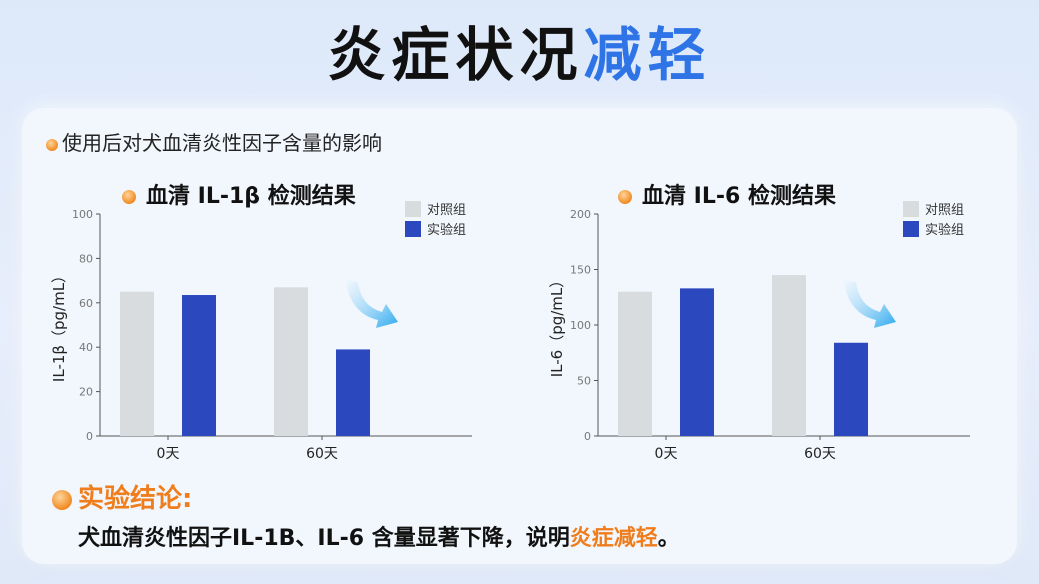  I want to click on y-axis-label: IL-1β（pg/mL）, so click(59, 325).